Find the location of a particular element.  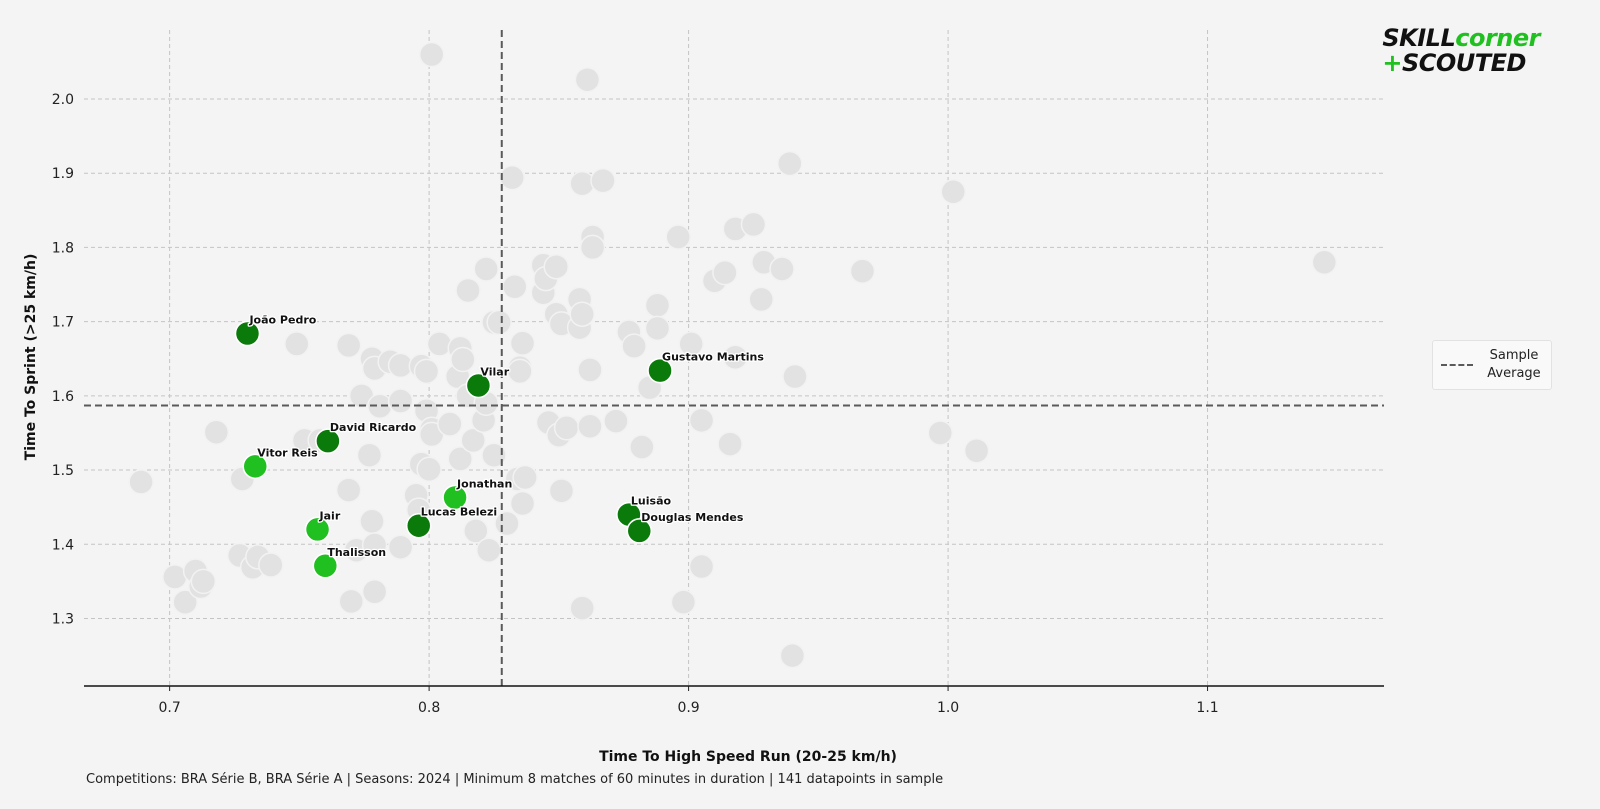

highlighted-player-label: Vitor Reis is located at coordinates (287, 452).